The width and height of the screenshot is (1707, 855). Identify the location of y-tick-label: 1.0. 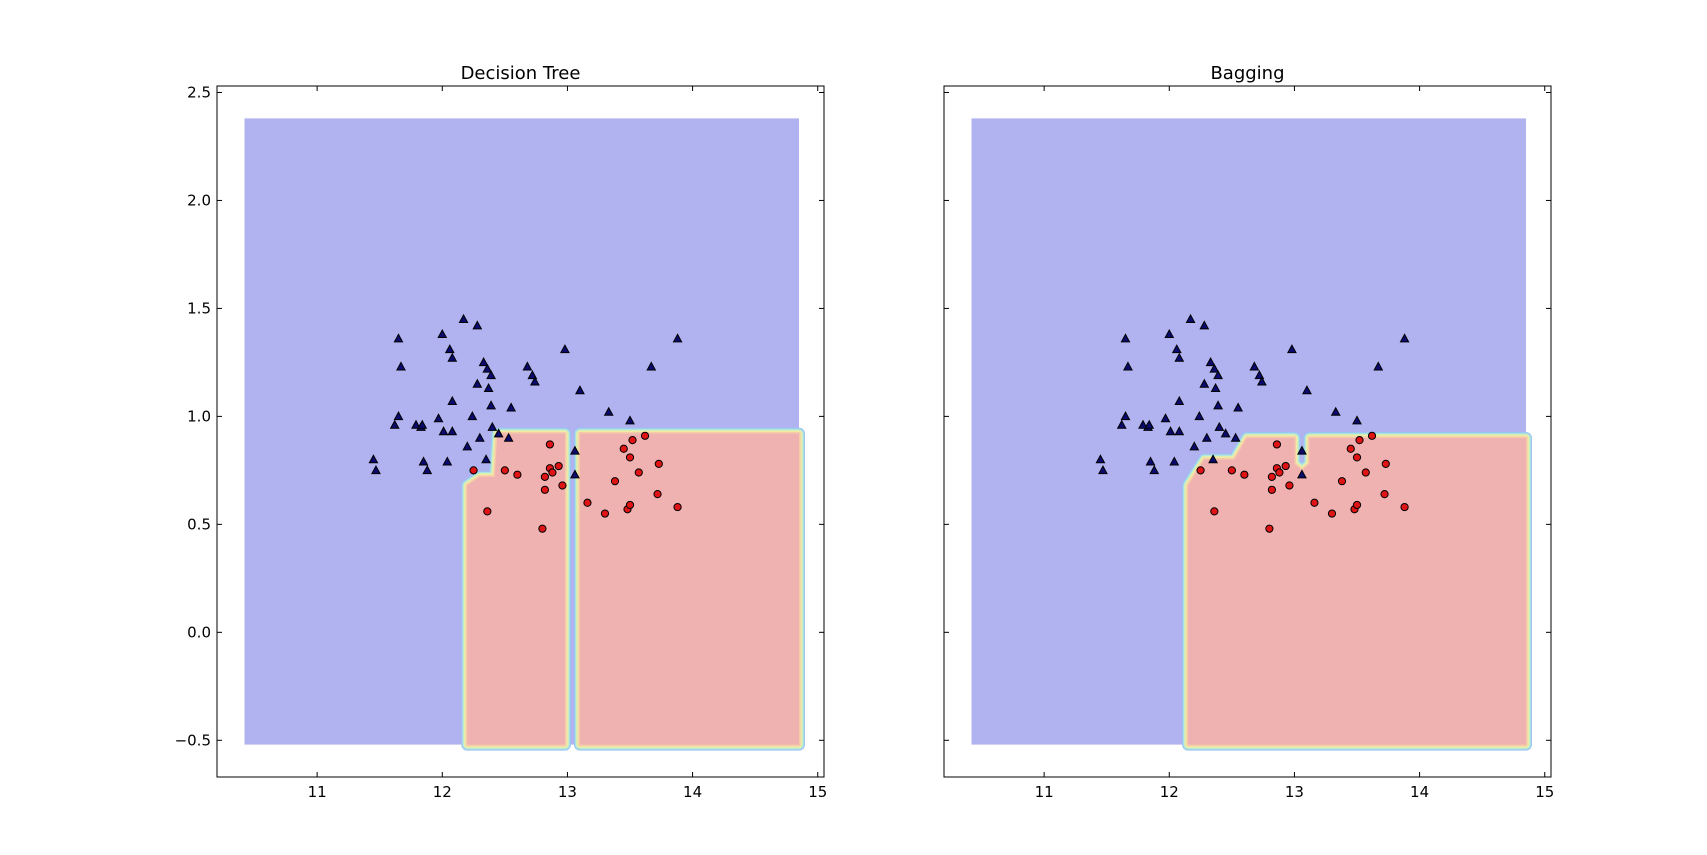
(199, 416).